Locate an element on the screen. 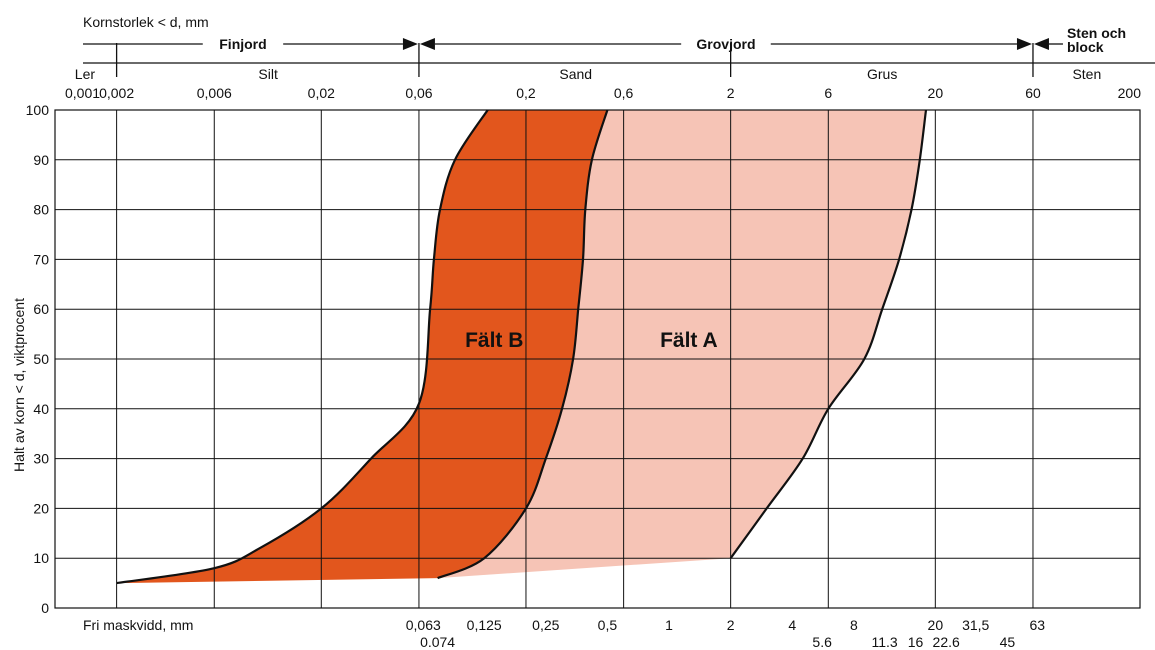  y-tick-label: 100 is located at coordinates (38, 110).